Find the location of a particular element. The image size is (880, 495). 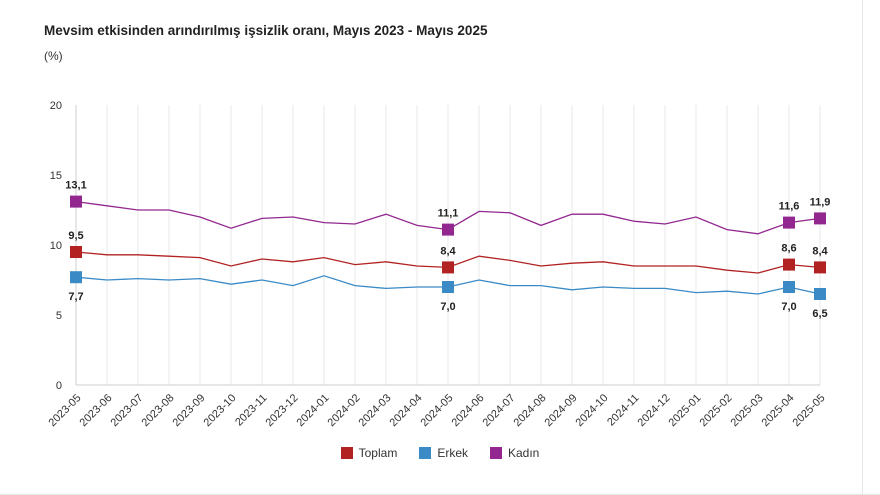

x-tick-label: 2024-01 is located at coordinates (313, 410).